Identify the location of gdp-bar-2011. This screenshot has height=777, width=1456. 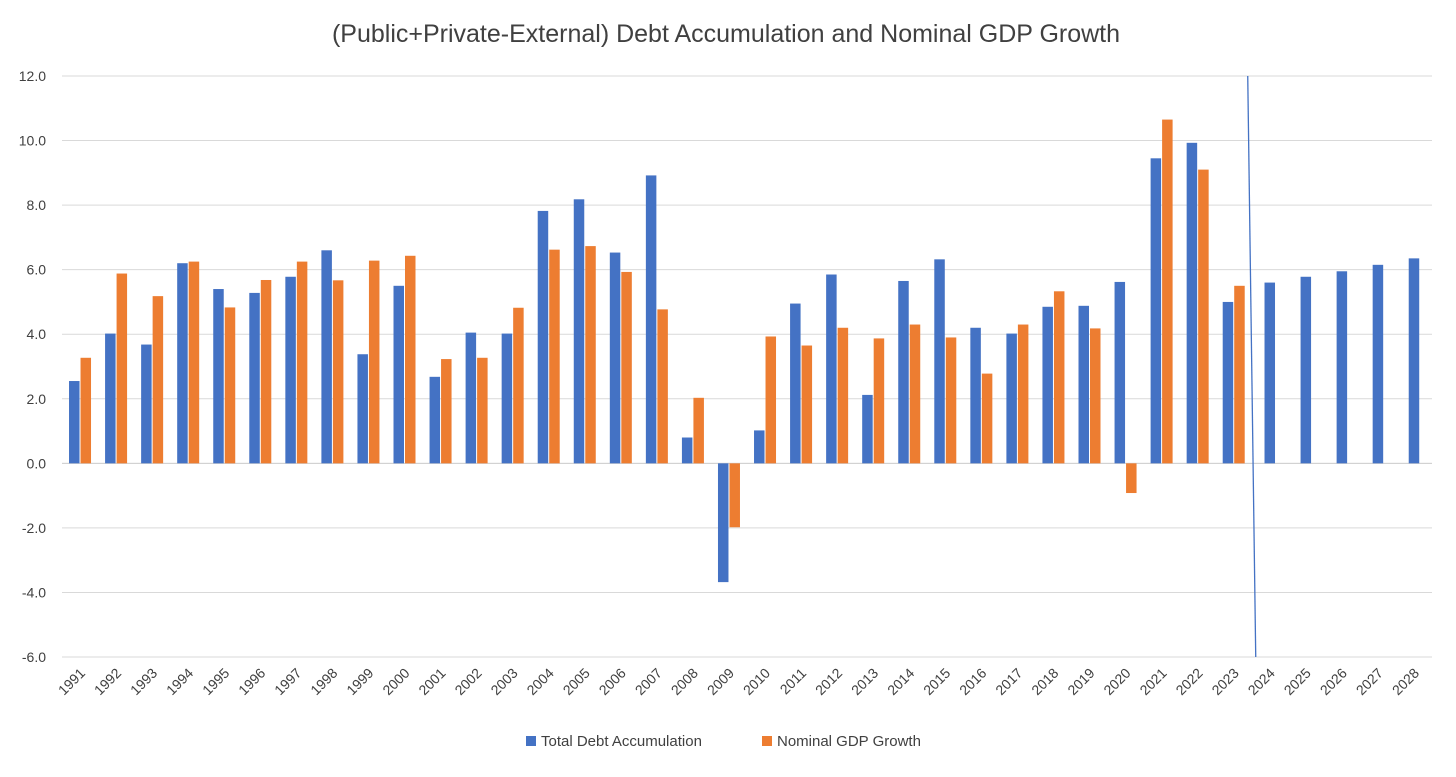
(807, 404).